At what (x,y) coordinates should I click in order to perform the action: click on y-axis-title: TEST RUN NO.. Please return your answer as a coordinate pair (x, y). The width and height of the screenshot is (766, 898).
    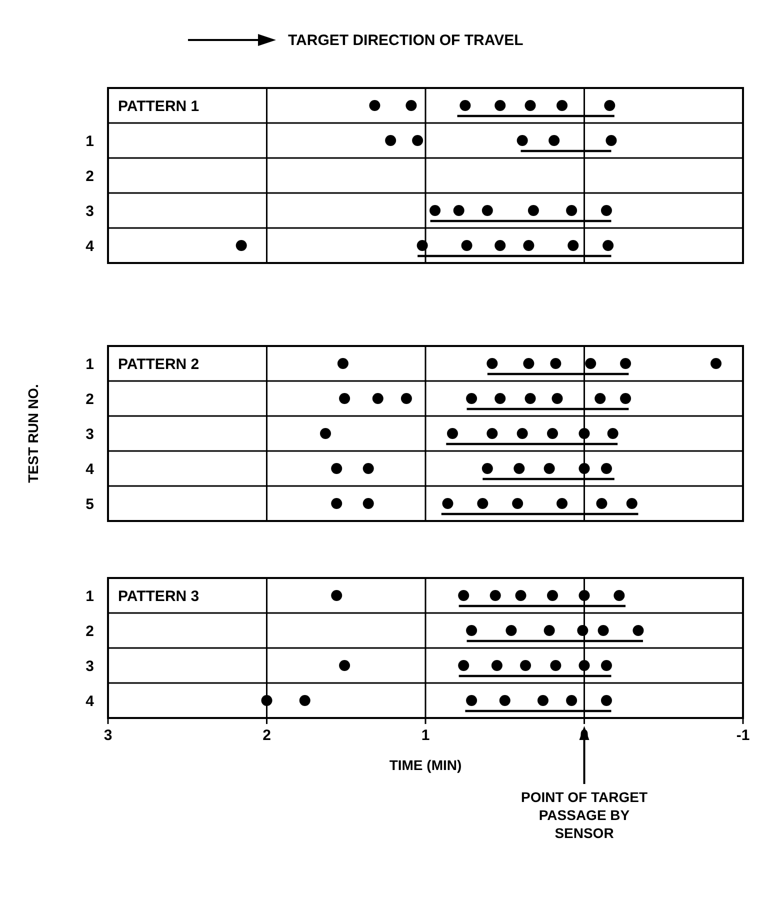
    Looking at the image, I should click on (33, 433).